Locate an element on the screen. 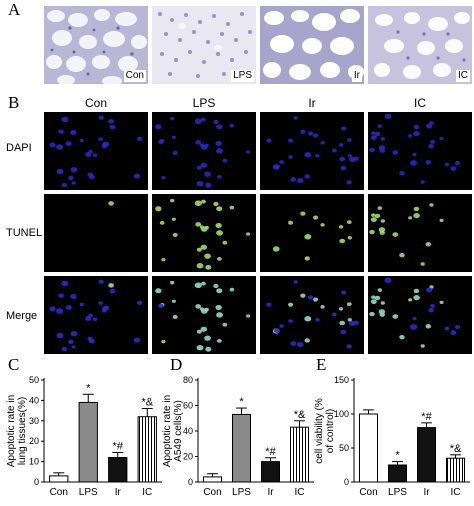 This screenshot has width=474, height=506. y-axis-label-line: cell viability (% is located at coordinates (319, 431).